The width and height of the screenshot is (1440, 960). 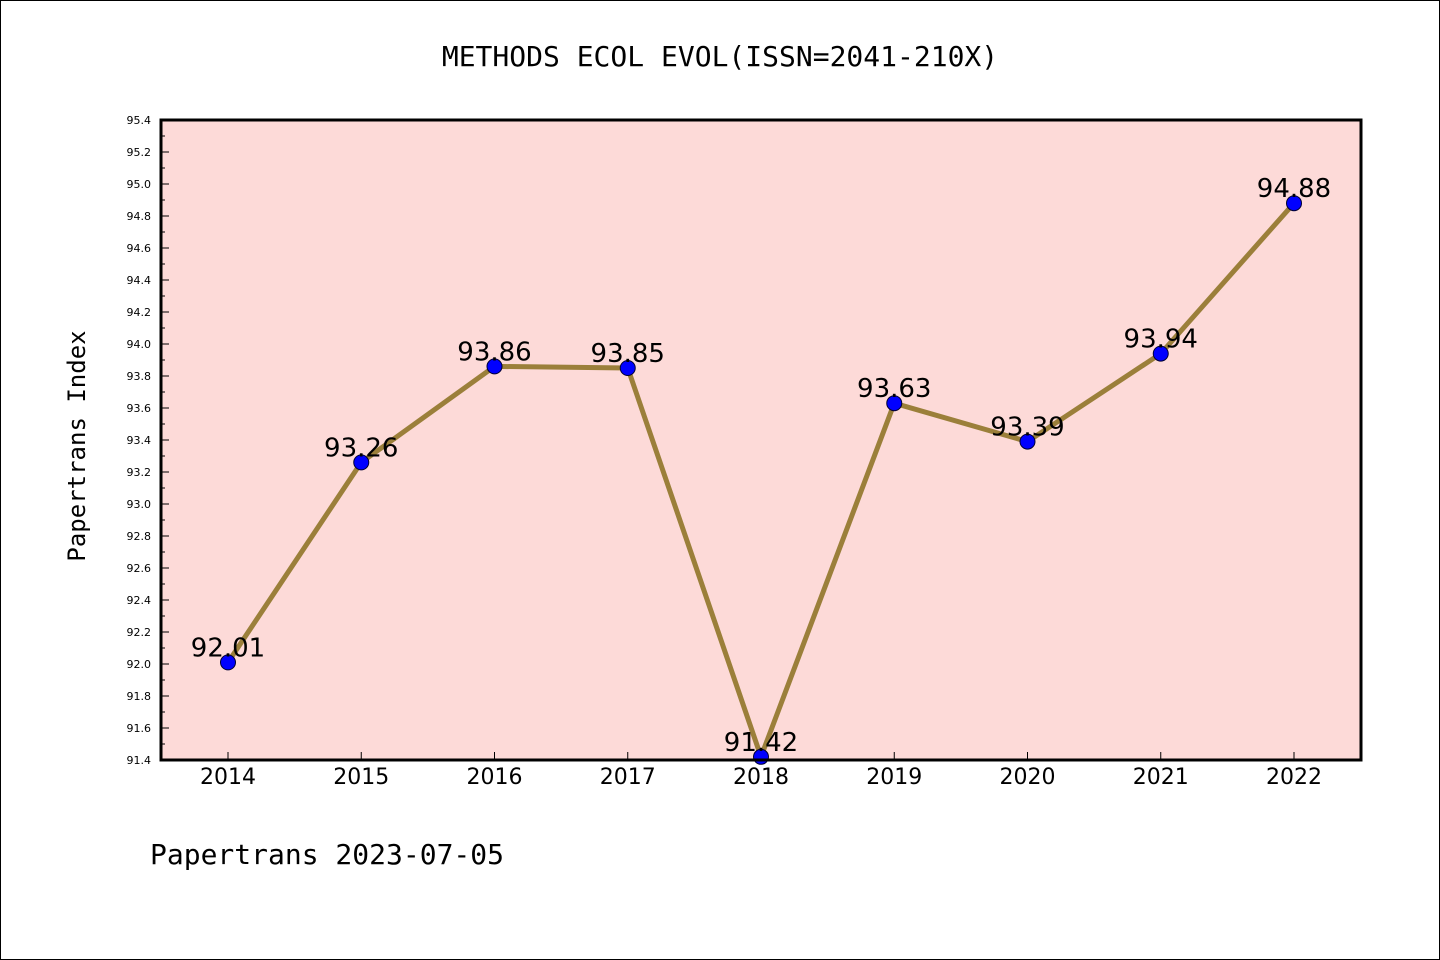 What do you see at coordinates (139, 632) in the screenshot?
I see `y-tick-label: 92.2` at bounding box center [139, 632].